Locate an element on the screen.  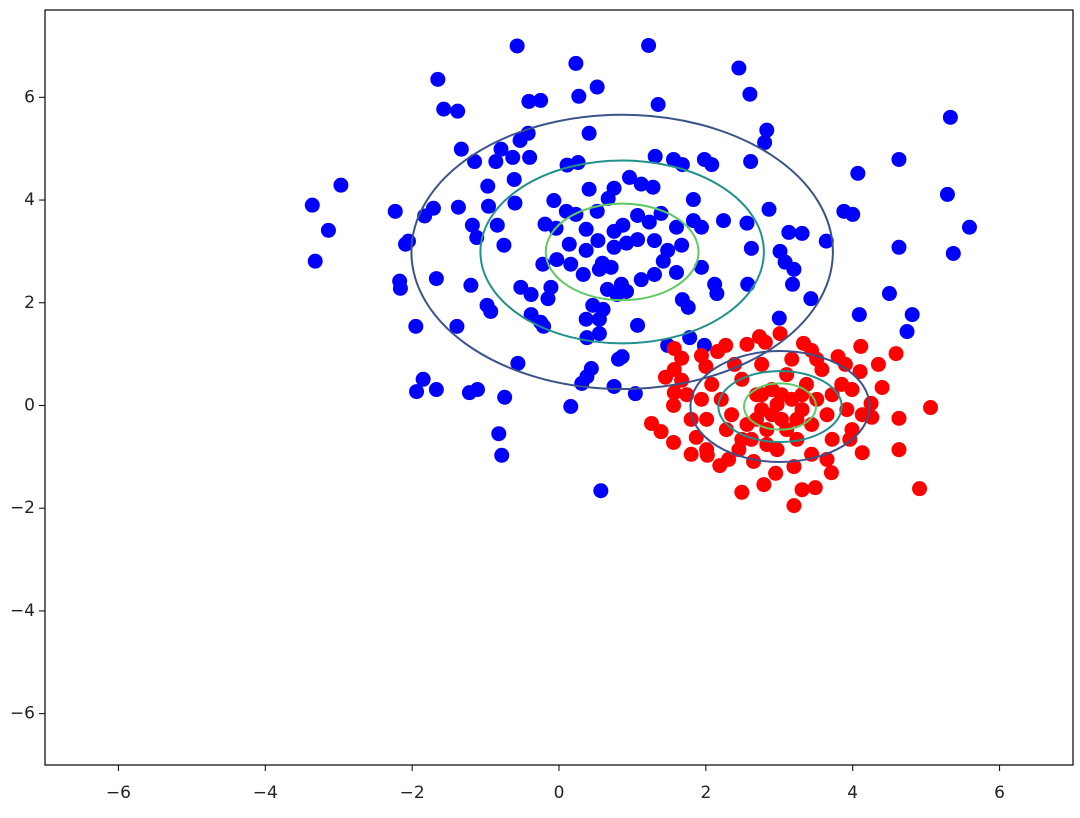
x-tick-label: 0 is located at coordinates (559, 793).